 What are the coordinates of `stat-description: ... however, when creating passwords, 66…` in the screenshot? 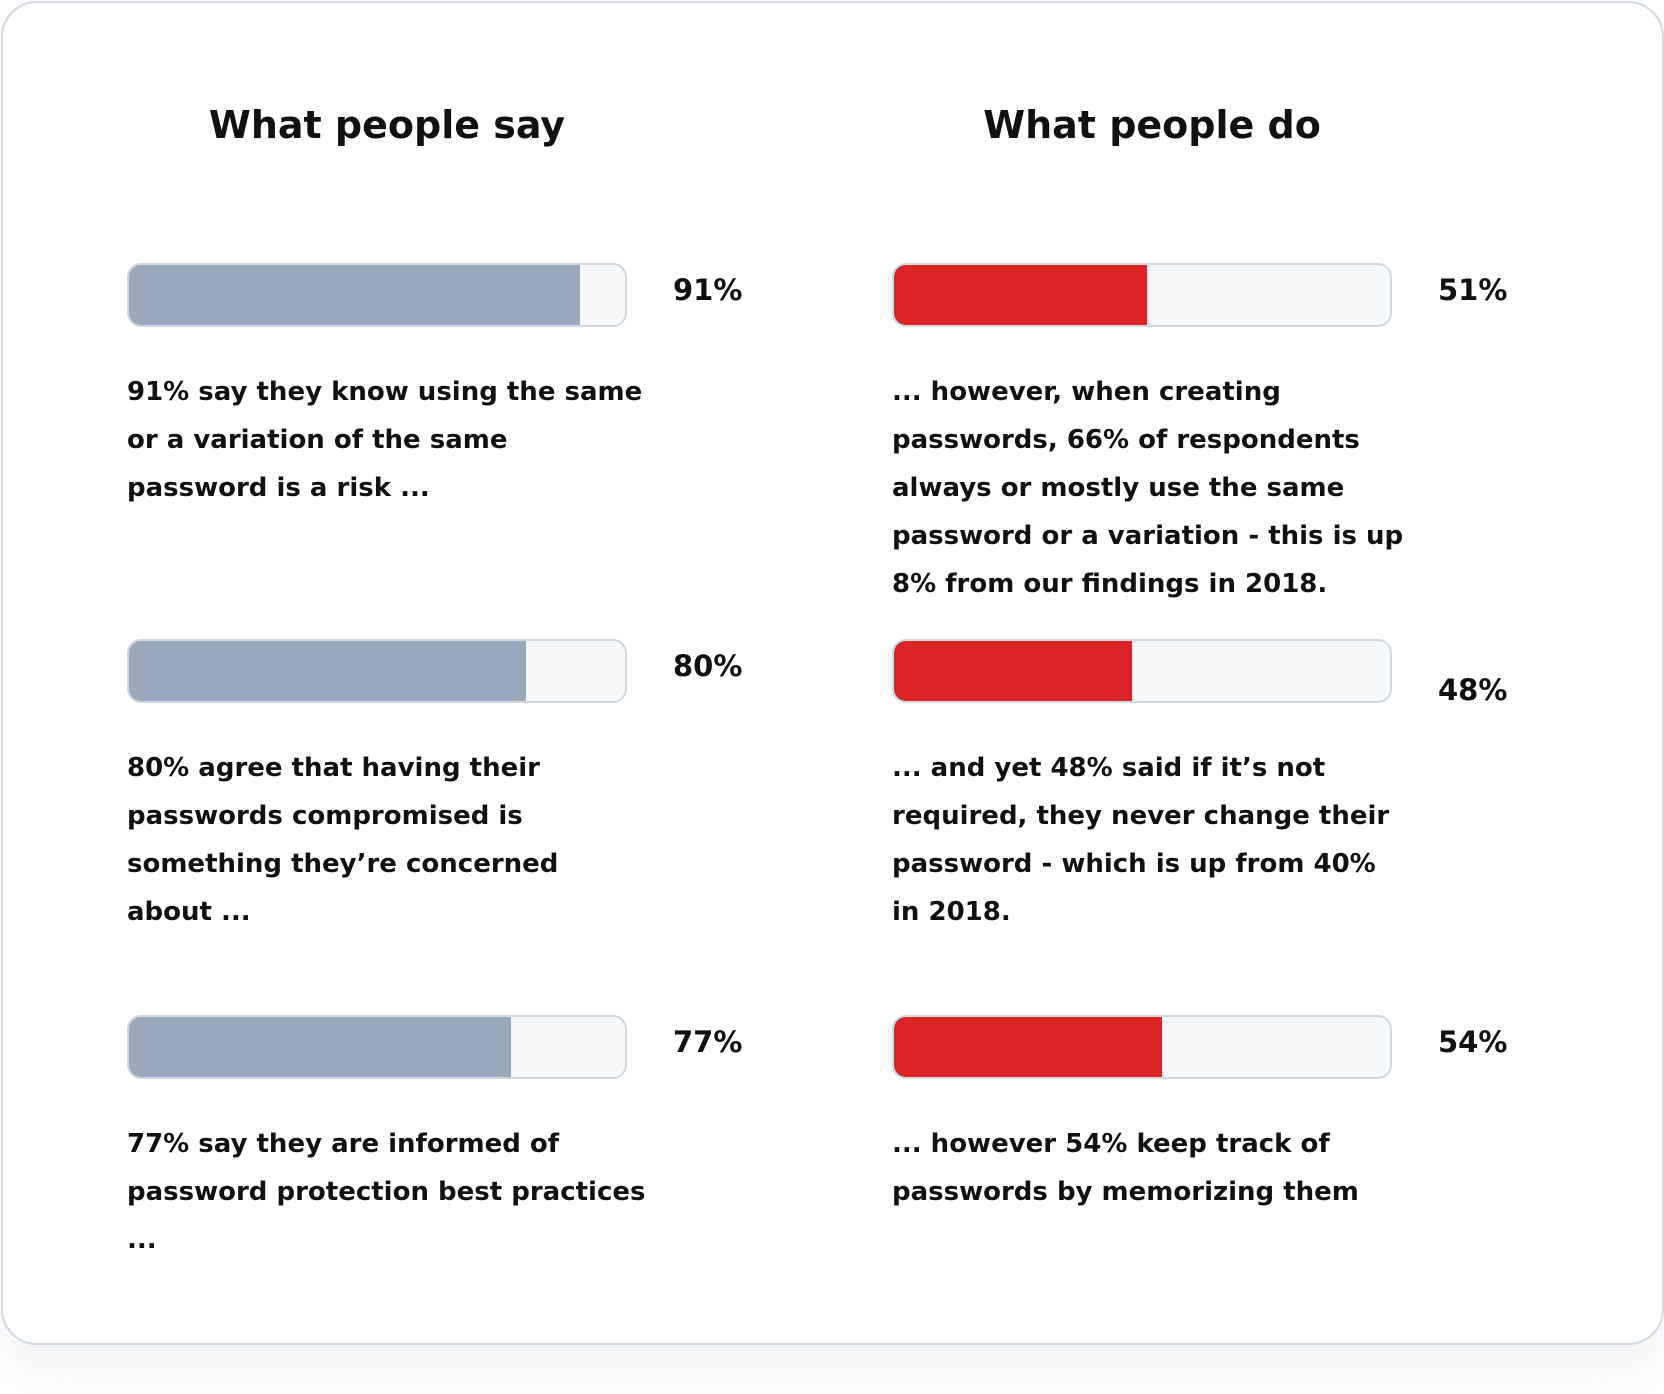 It's located at (1148, 488).